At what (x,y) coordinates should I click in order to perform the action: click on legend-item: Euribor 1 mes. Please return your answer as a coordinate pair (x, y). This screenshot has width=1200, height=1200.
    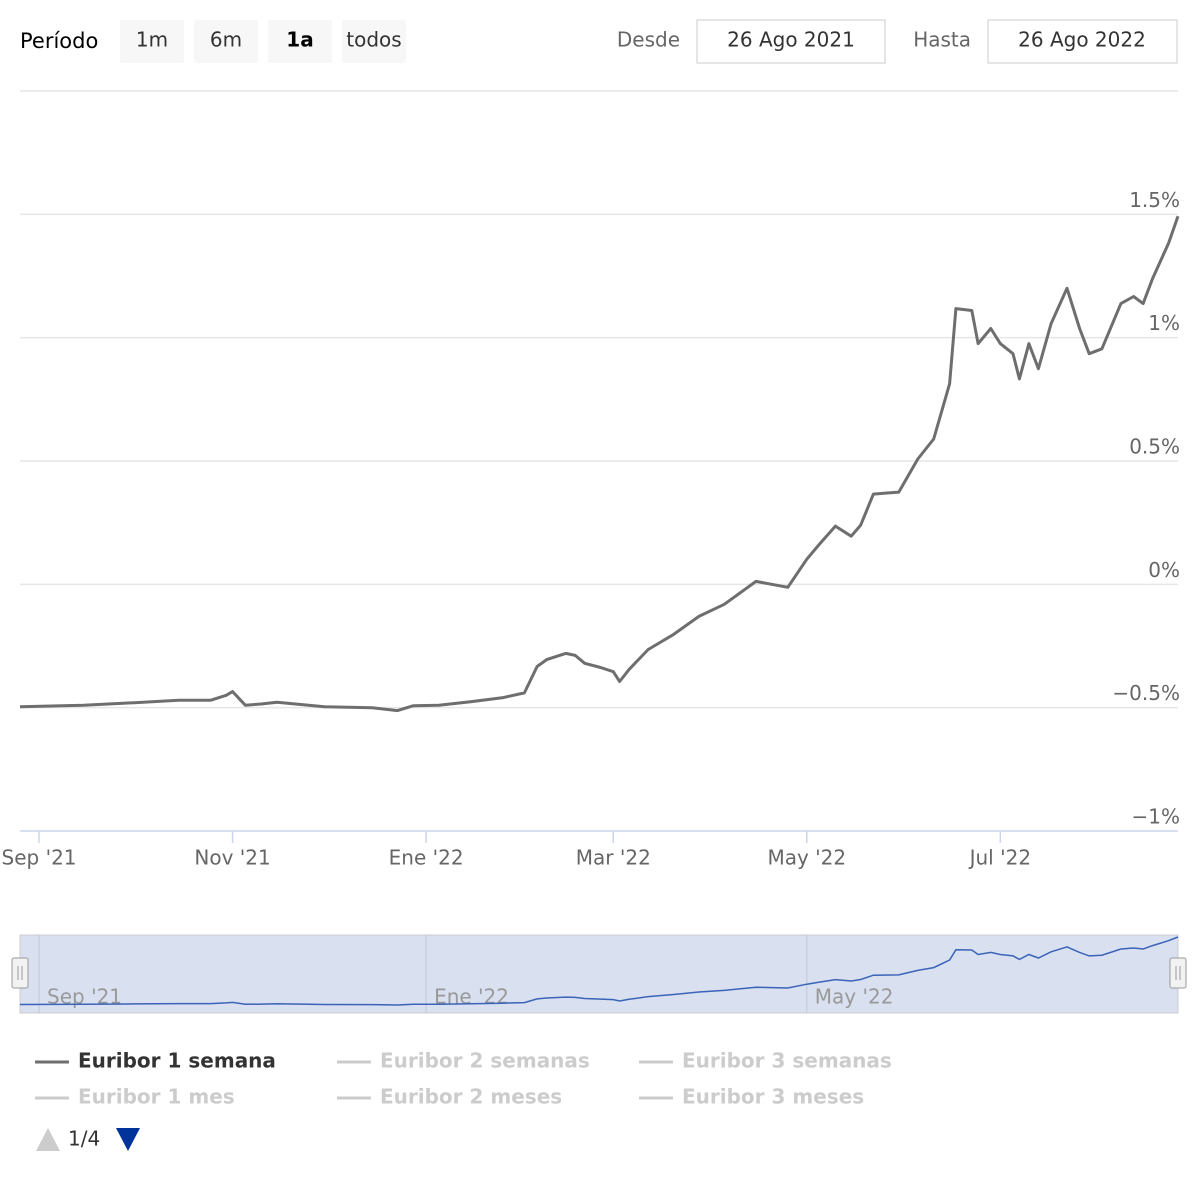
    Looking at the image, I should click on (156, 1097).